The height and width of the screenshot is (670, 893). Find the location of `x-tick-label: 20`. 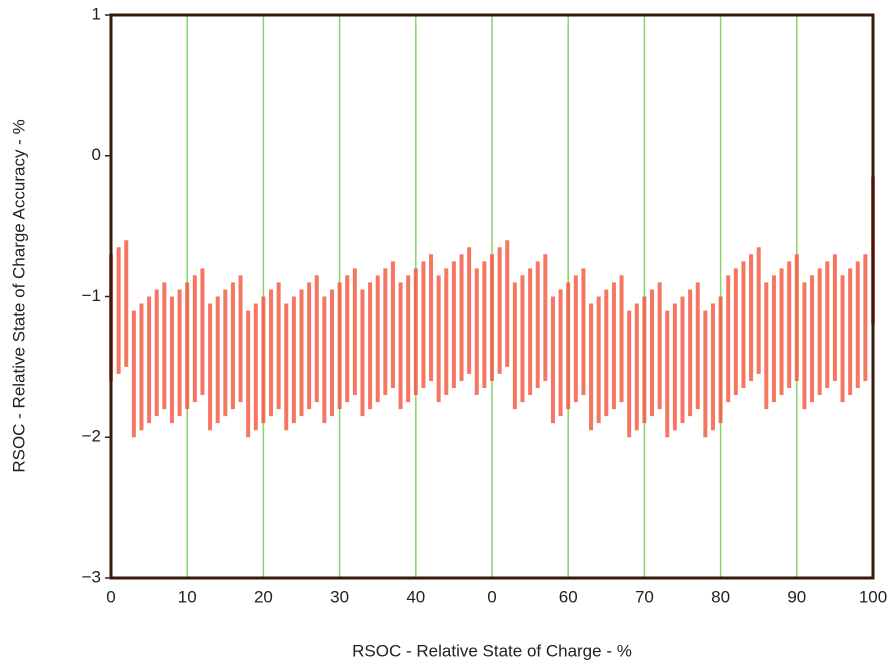

x-tick-label: 20 is located at coordinates (263, 596).